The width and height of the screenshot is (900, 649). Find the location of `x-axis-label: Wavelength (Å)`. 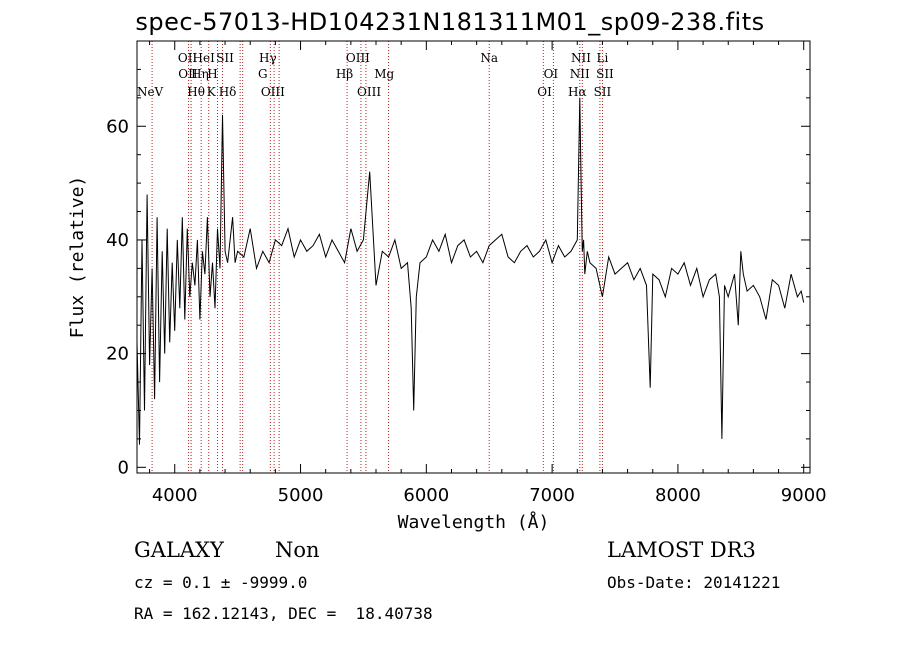

x-axis-label: Wavelength (Å) is located at coordinates (474, 522).